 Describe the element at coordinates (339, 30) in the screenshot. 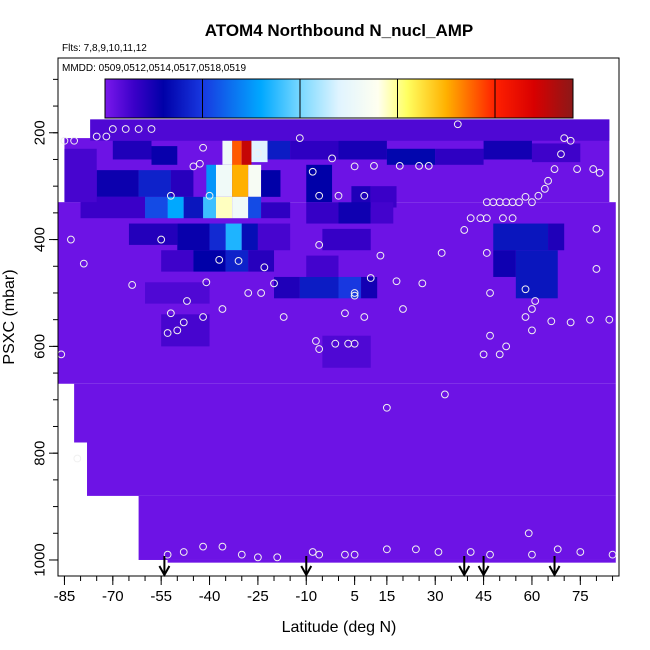

I see `chart-title: ATOM4 Northbound N_nucl_AMP` at that location.